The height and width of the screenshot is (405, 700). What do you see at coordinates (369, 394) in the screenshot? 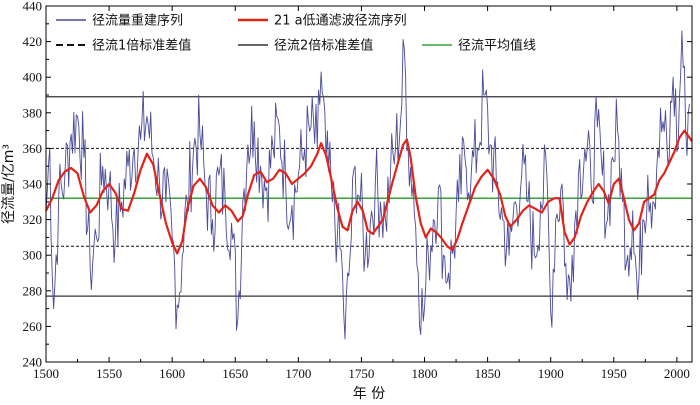
I see `x-axis-title: 年 份` at bounding box center [369, 394].